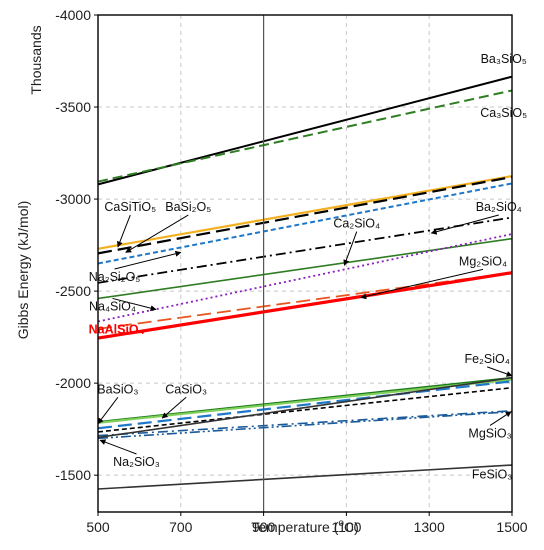 The height and width of the screenshot is (550, 544). What do you see at coordinates (294, 527) in the screenshot?
I see `x-axis-label-main: Temperature (` at bounding box center [294, 527].